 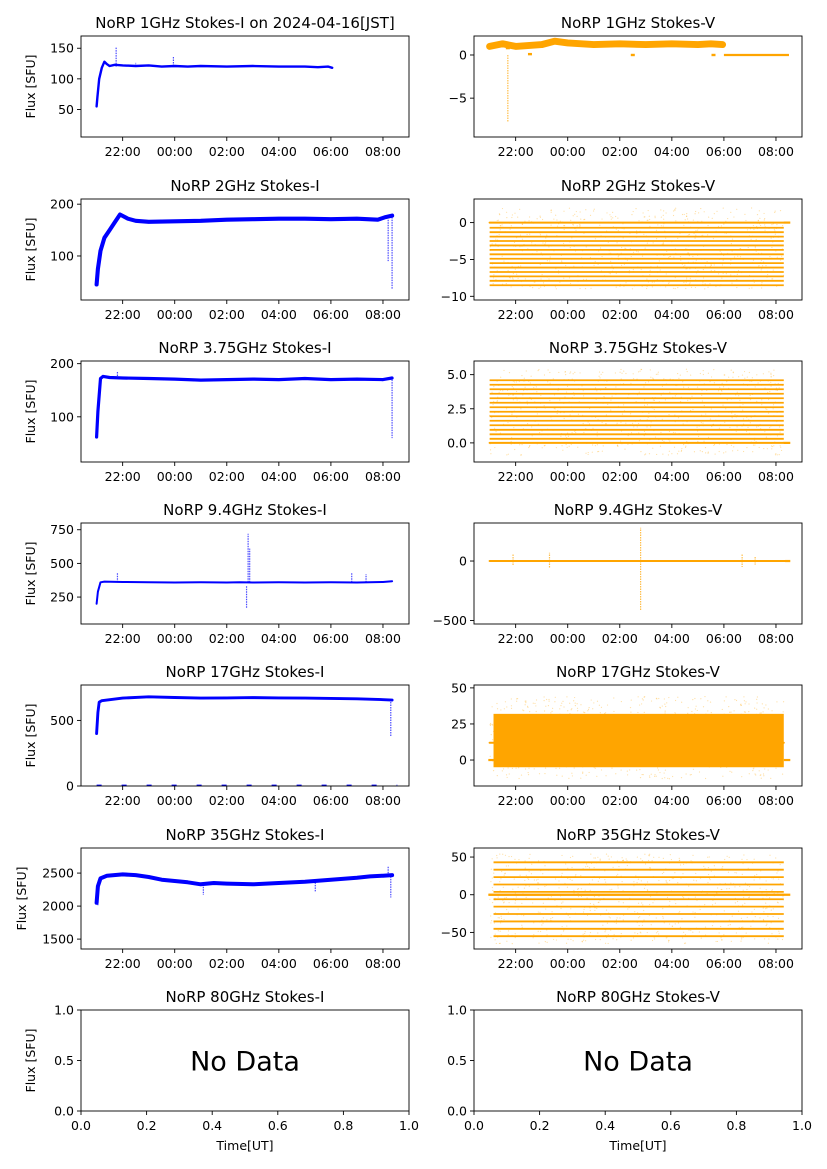 I want to click on axes-frame, so click(x=245, y=573).